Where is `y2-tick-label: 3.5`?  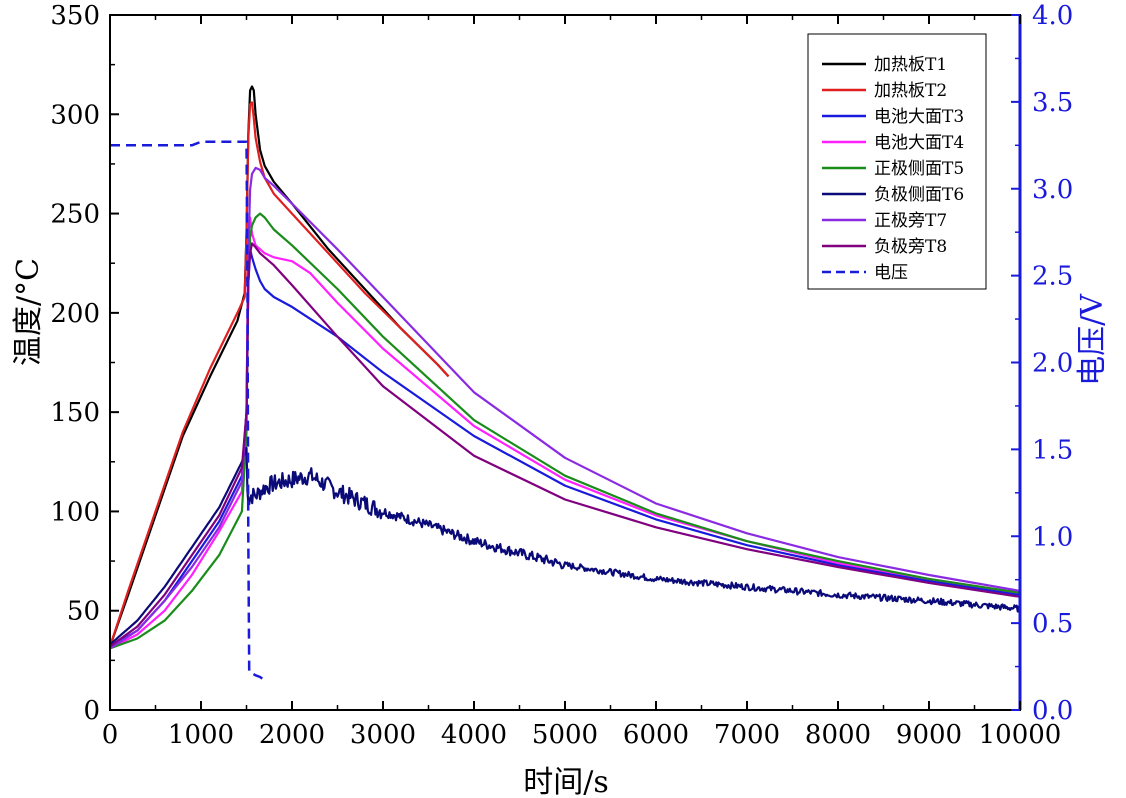
y2-tick-label: 3.5 is located at coordinates (1052, 103).